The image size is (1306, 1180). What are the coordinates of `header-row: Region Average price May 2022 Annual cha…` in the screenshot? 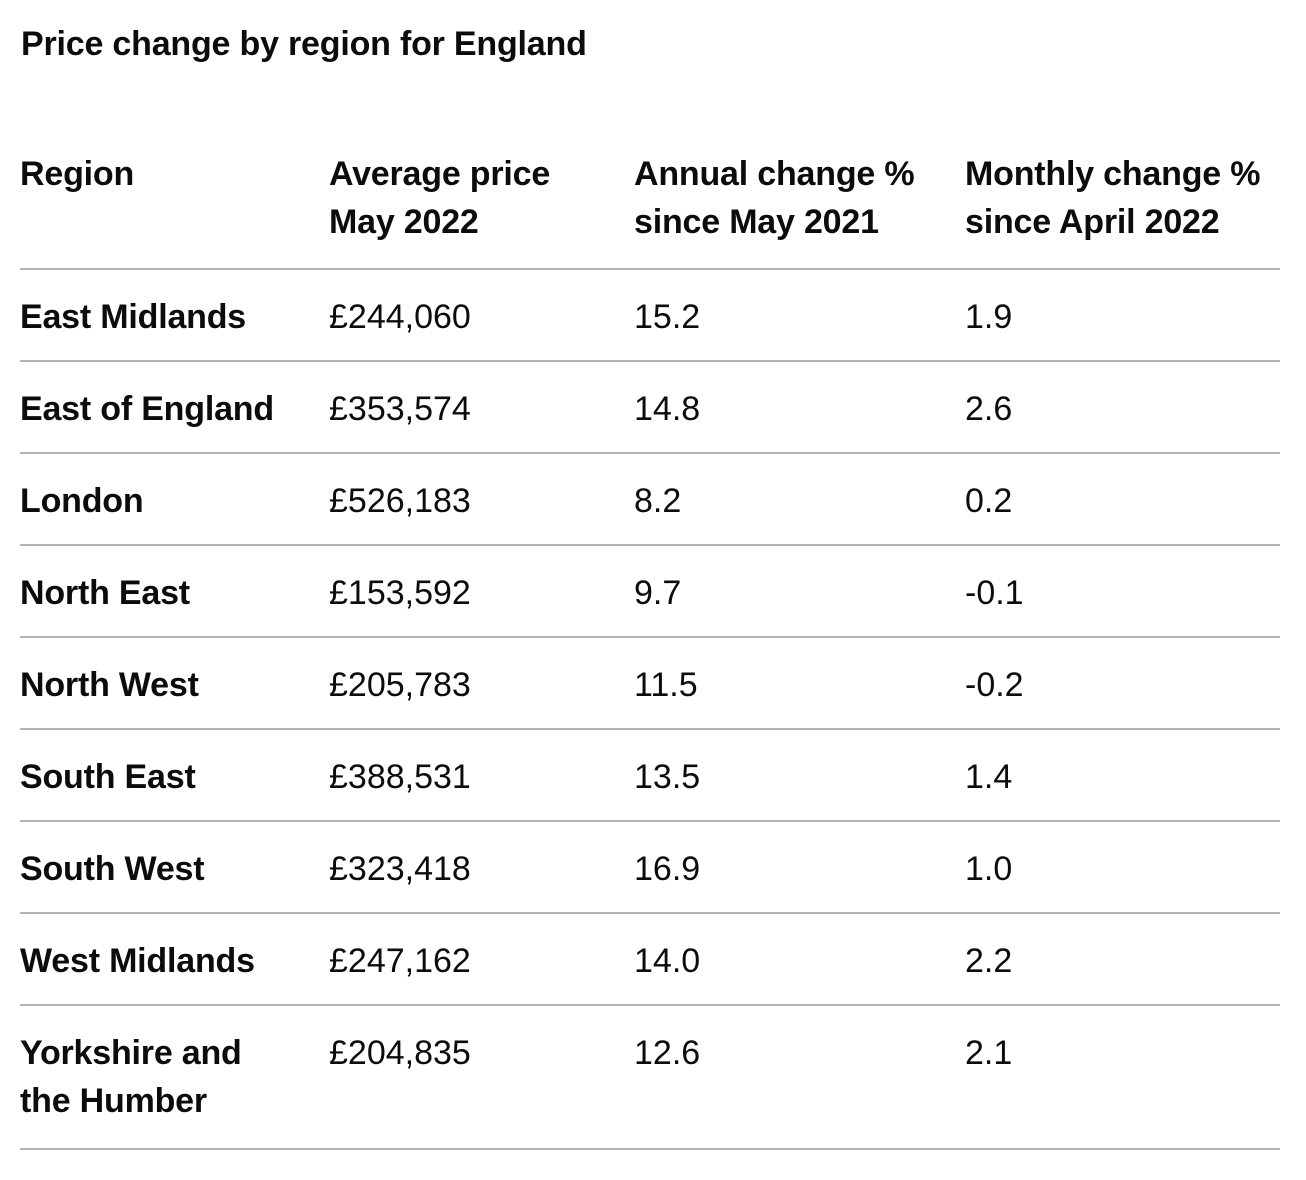 It's located at (650, 207).